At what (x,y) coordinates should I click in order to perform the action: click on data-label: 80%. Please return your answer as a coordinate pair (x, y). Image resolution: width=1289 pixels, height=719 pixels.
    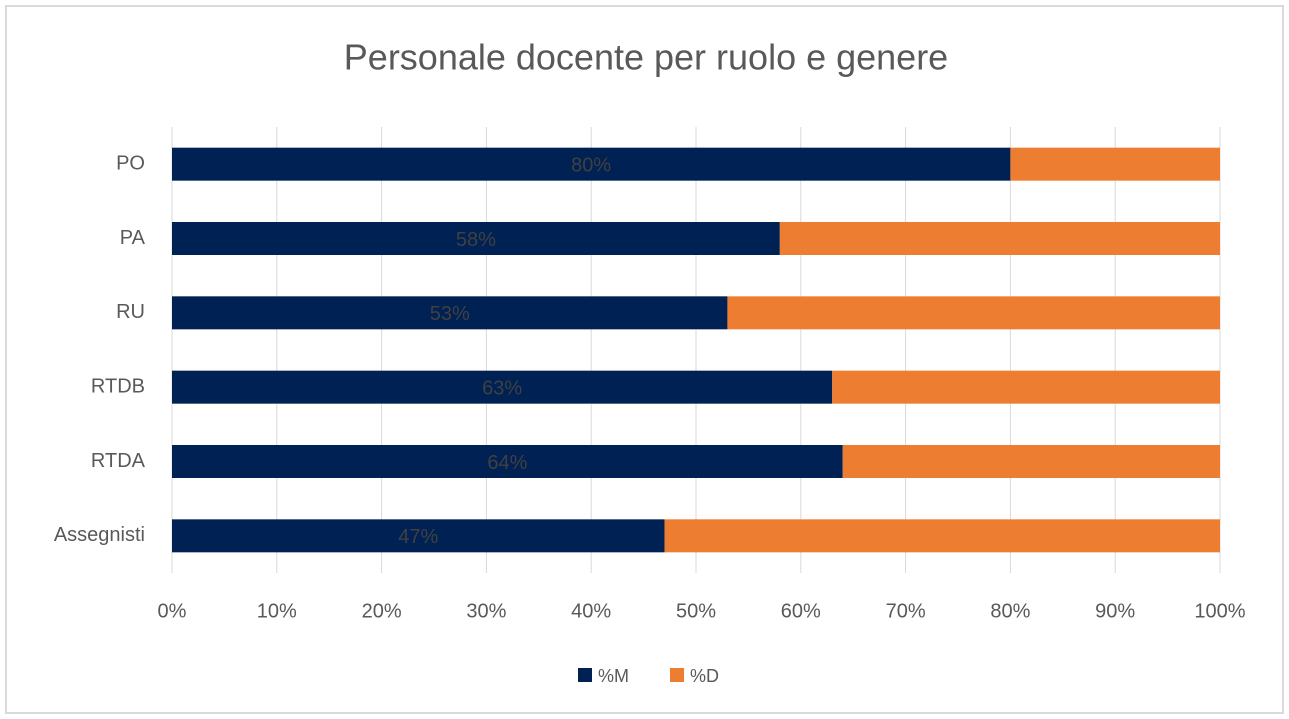
    Looking at the image, I should click on (591, 165).